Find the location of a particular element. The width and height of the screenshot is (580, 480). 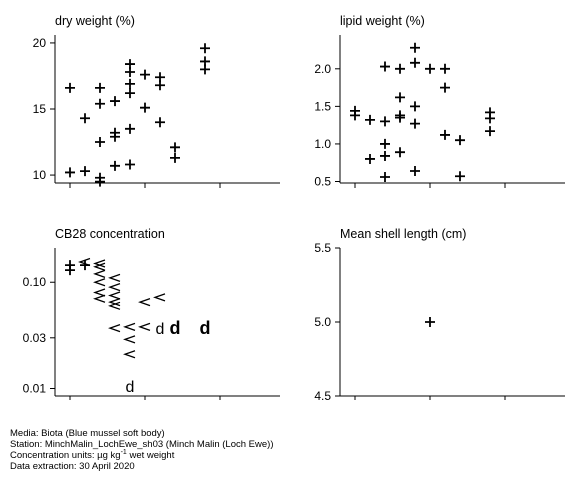

y-tick-label: 10 is located at coordinates (40, 175).